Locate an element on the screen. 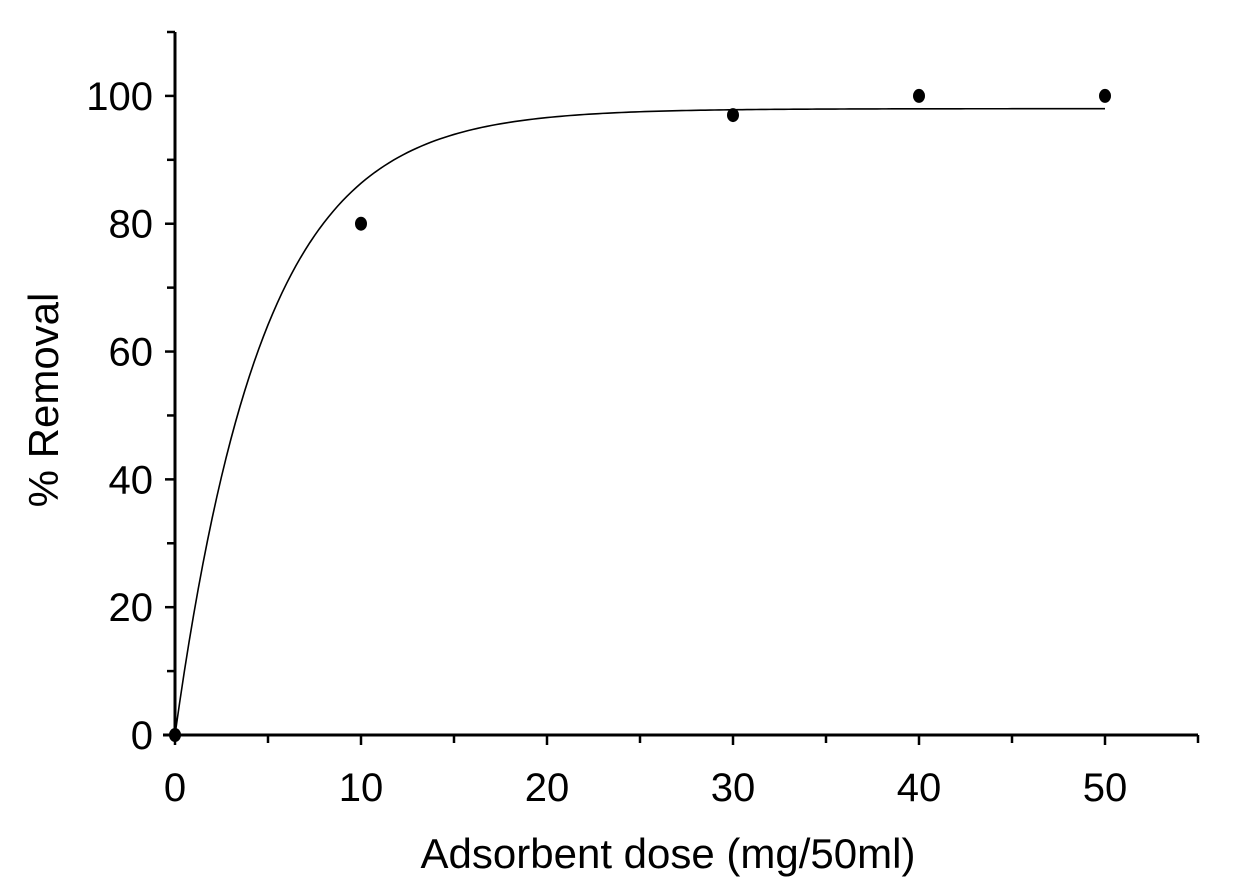  x-tick-label: 40 is located at coordinates (919, 788).